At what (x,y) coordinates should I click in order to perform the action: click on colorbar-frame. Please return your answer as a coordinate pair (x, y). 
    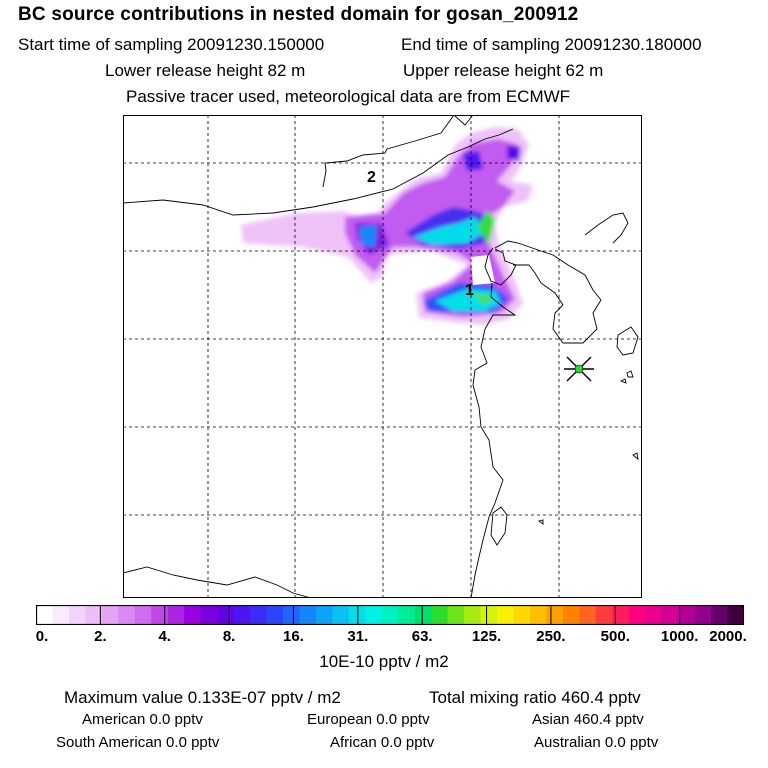
    Looking at the image, I should click on (390, 615).